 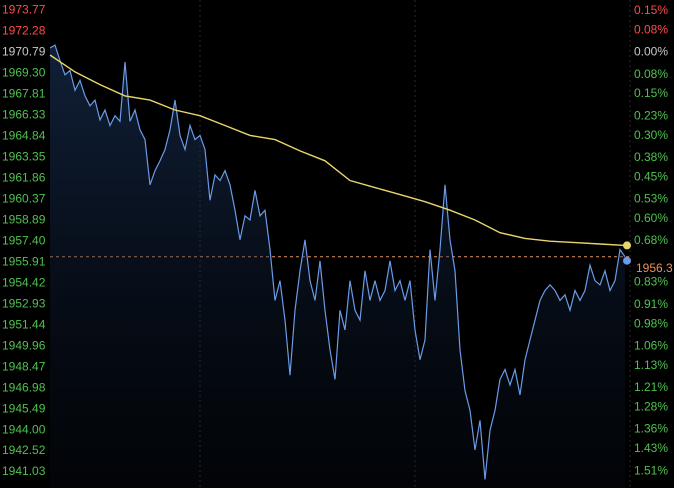 I want to click on price-end-dot, so click(x=627, y=260).